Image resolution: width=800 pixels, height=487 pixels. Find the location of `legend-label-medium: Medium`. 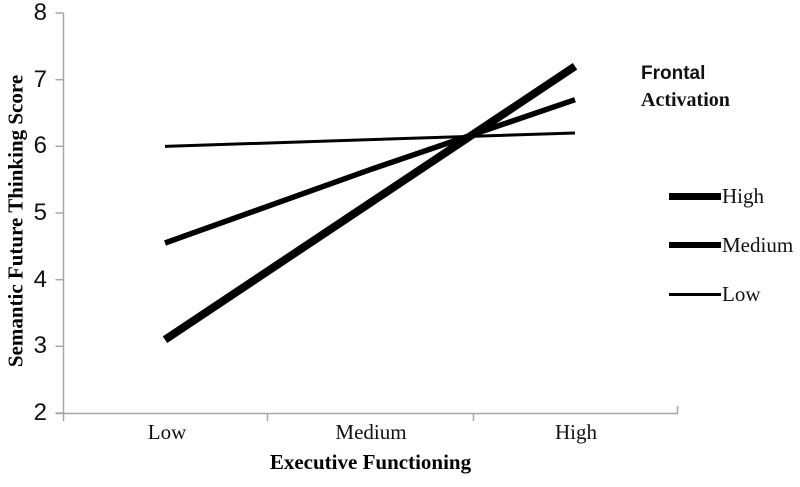

legend-label-medium: Medium is located at coordinates (758, 244).